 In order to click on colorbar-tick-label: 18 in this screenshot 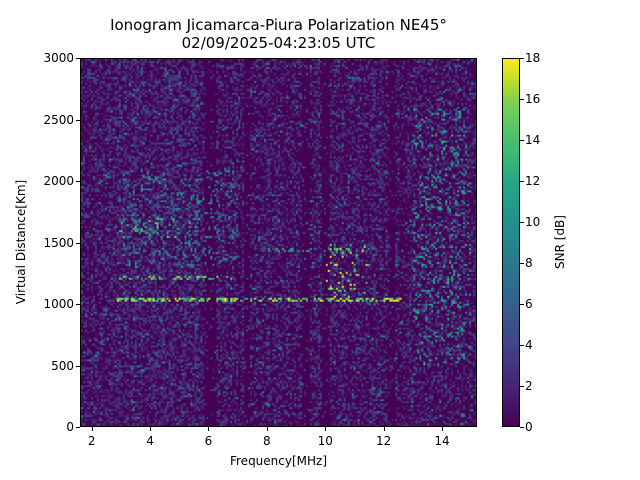, I will do `click(533, 58)`.